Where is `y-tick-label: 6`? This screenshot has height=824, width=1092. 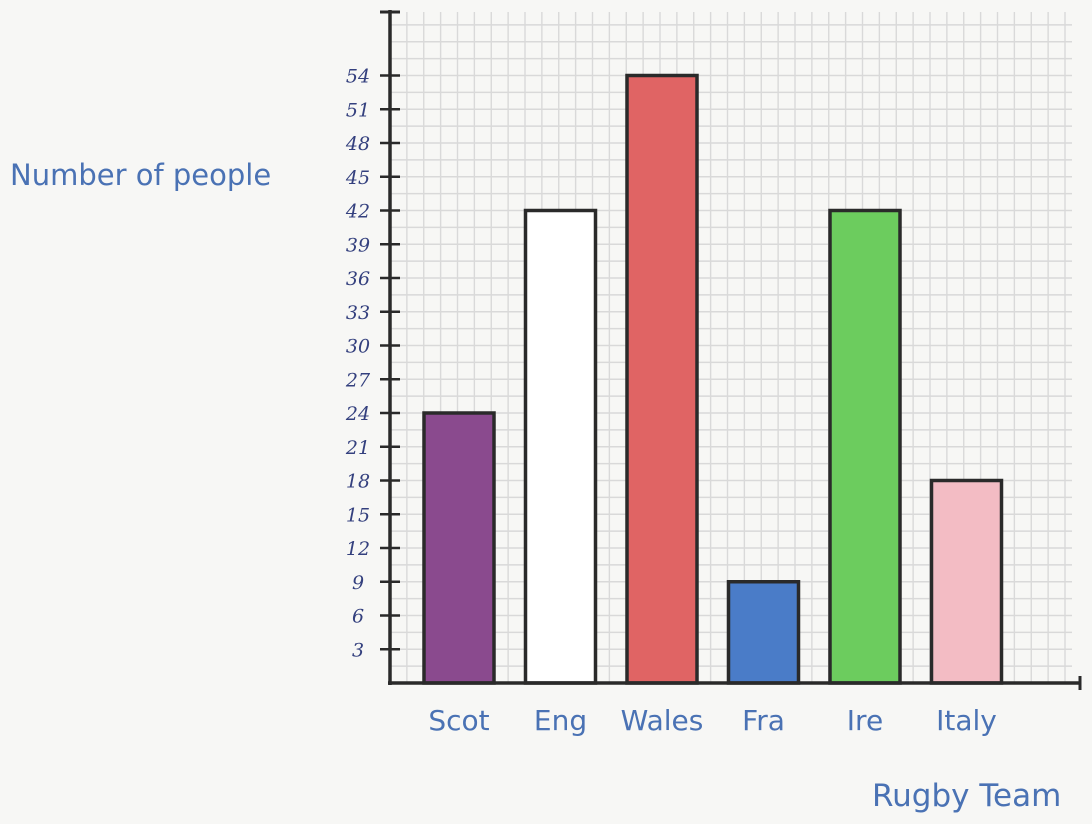 y-tick-label: 6 is located at coordinates (358, 617).